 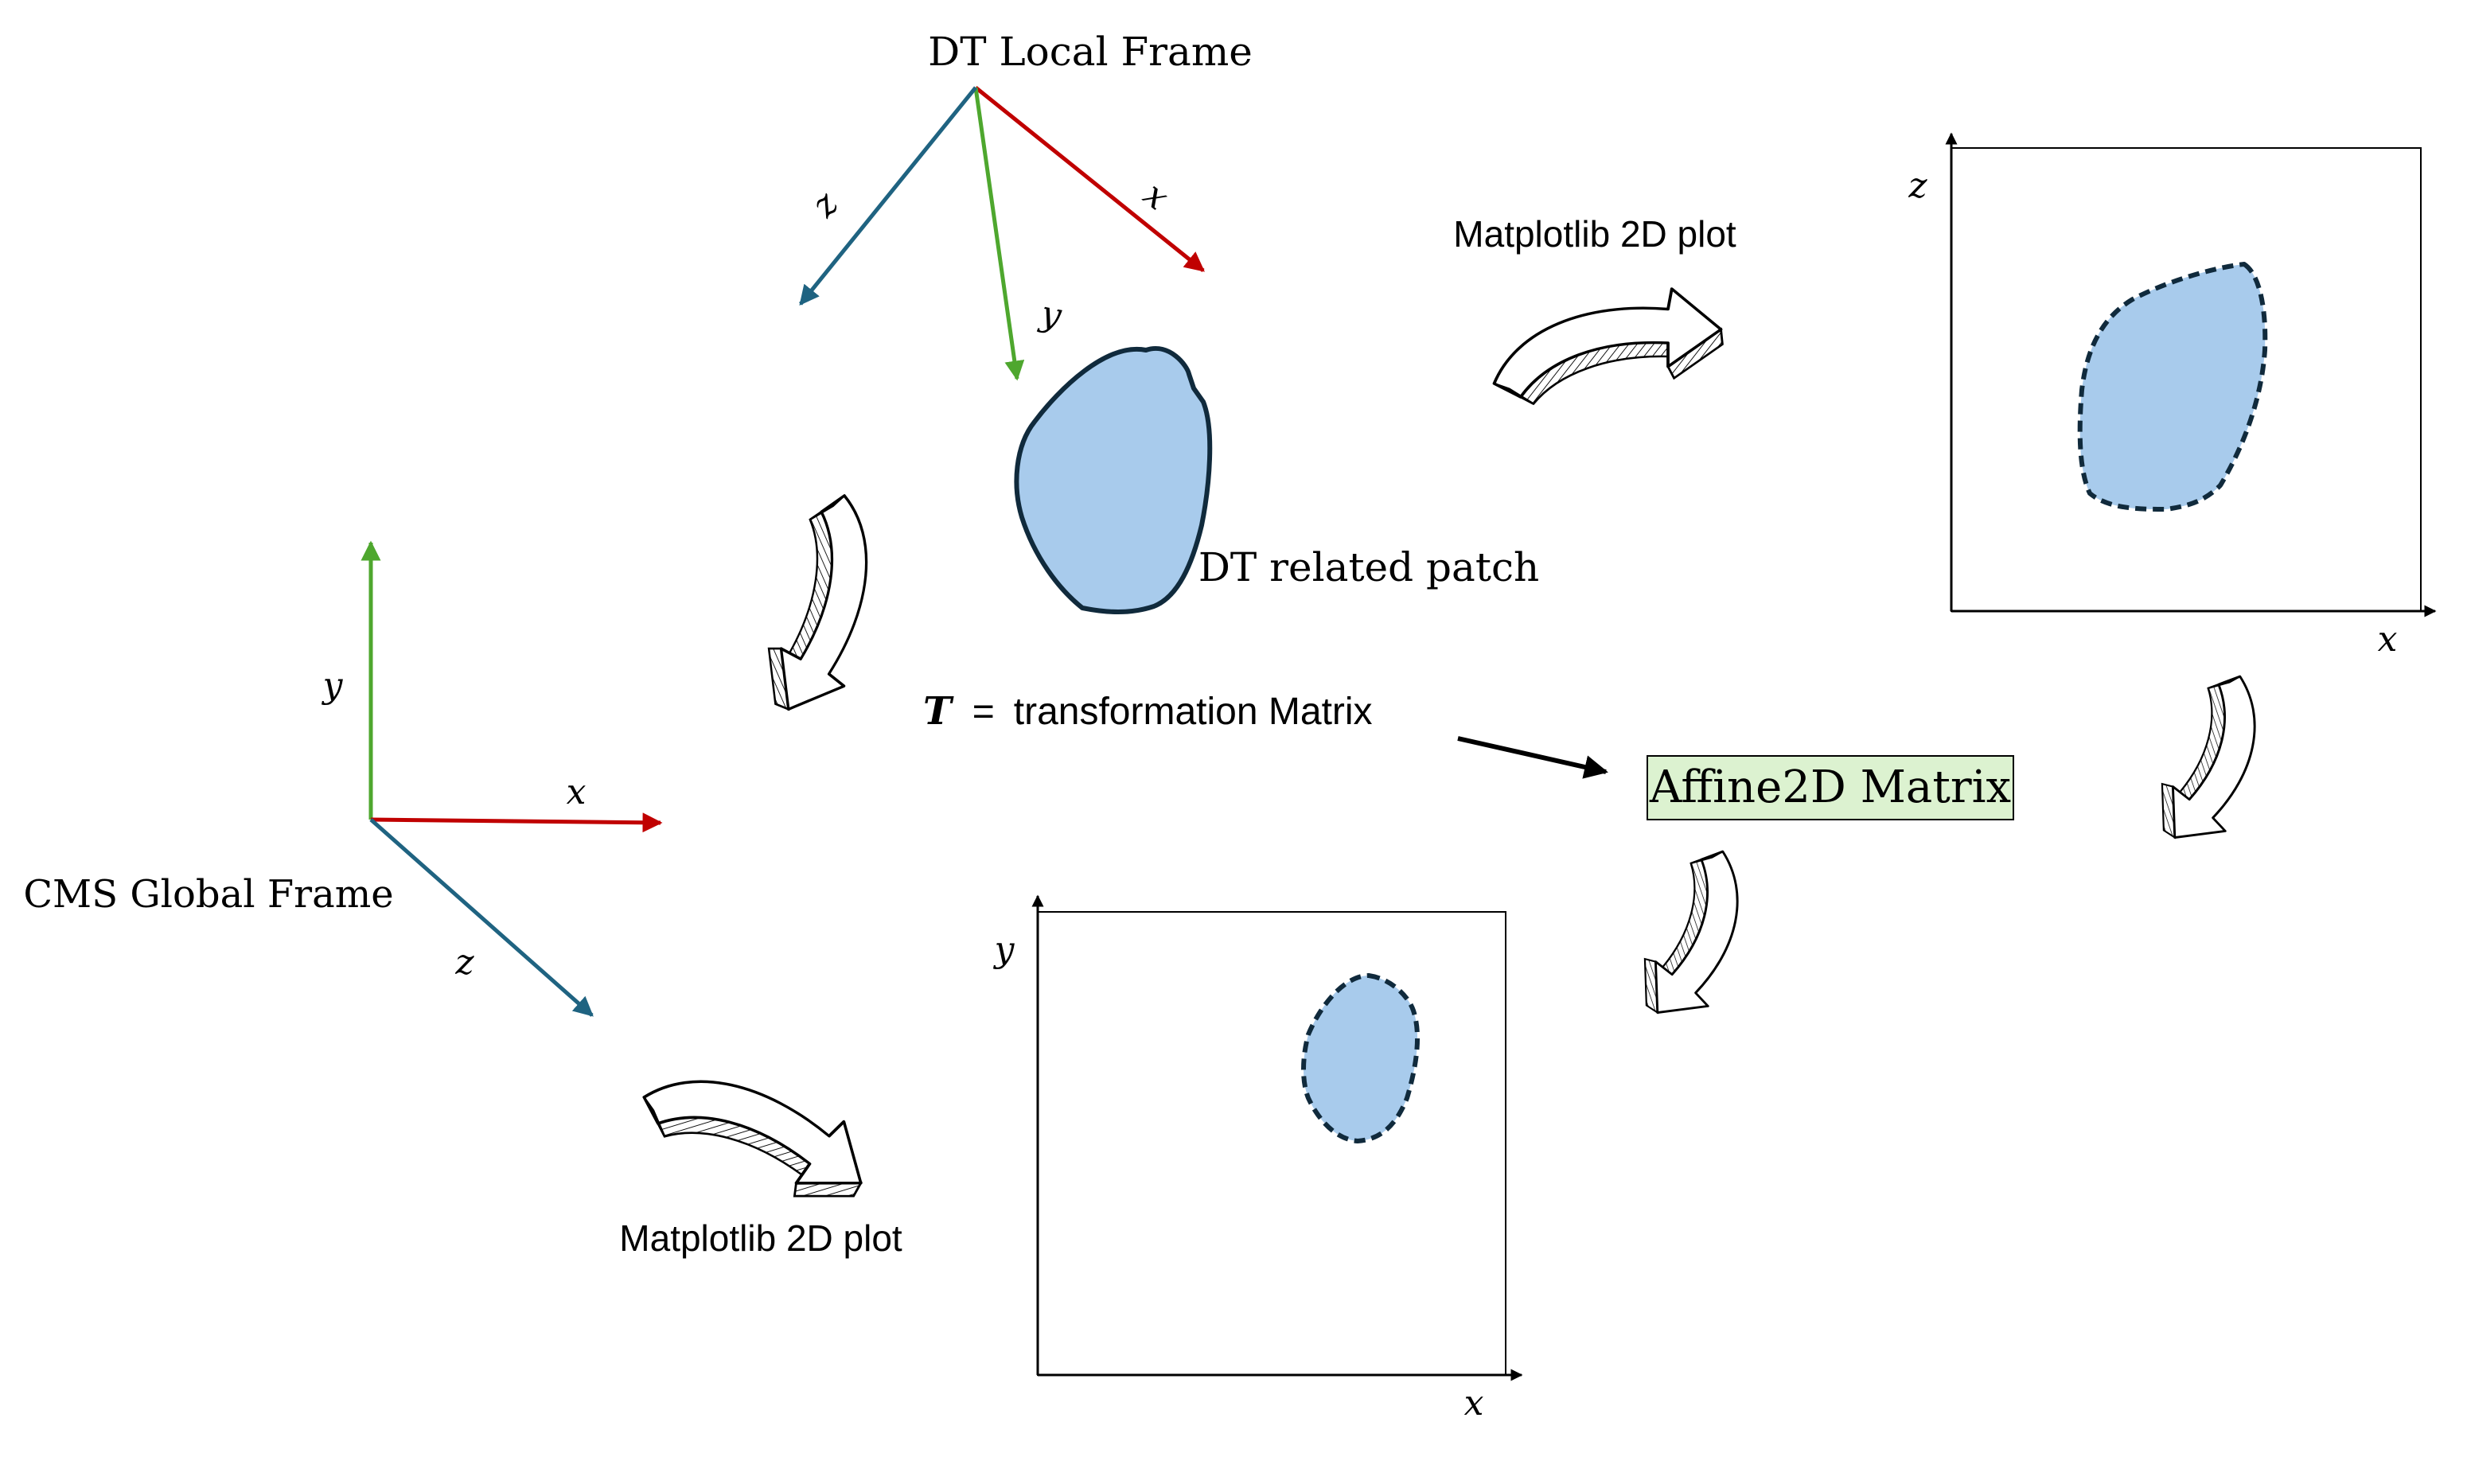 I want to click on cms-x-label: x, so click(x=577, y=792).